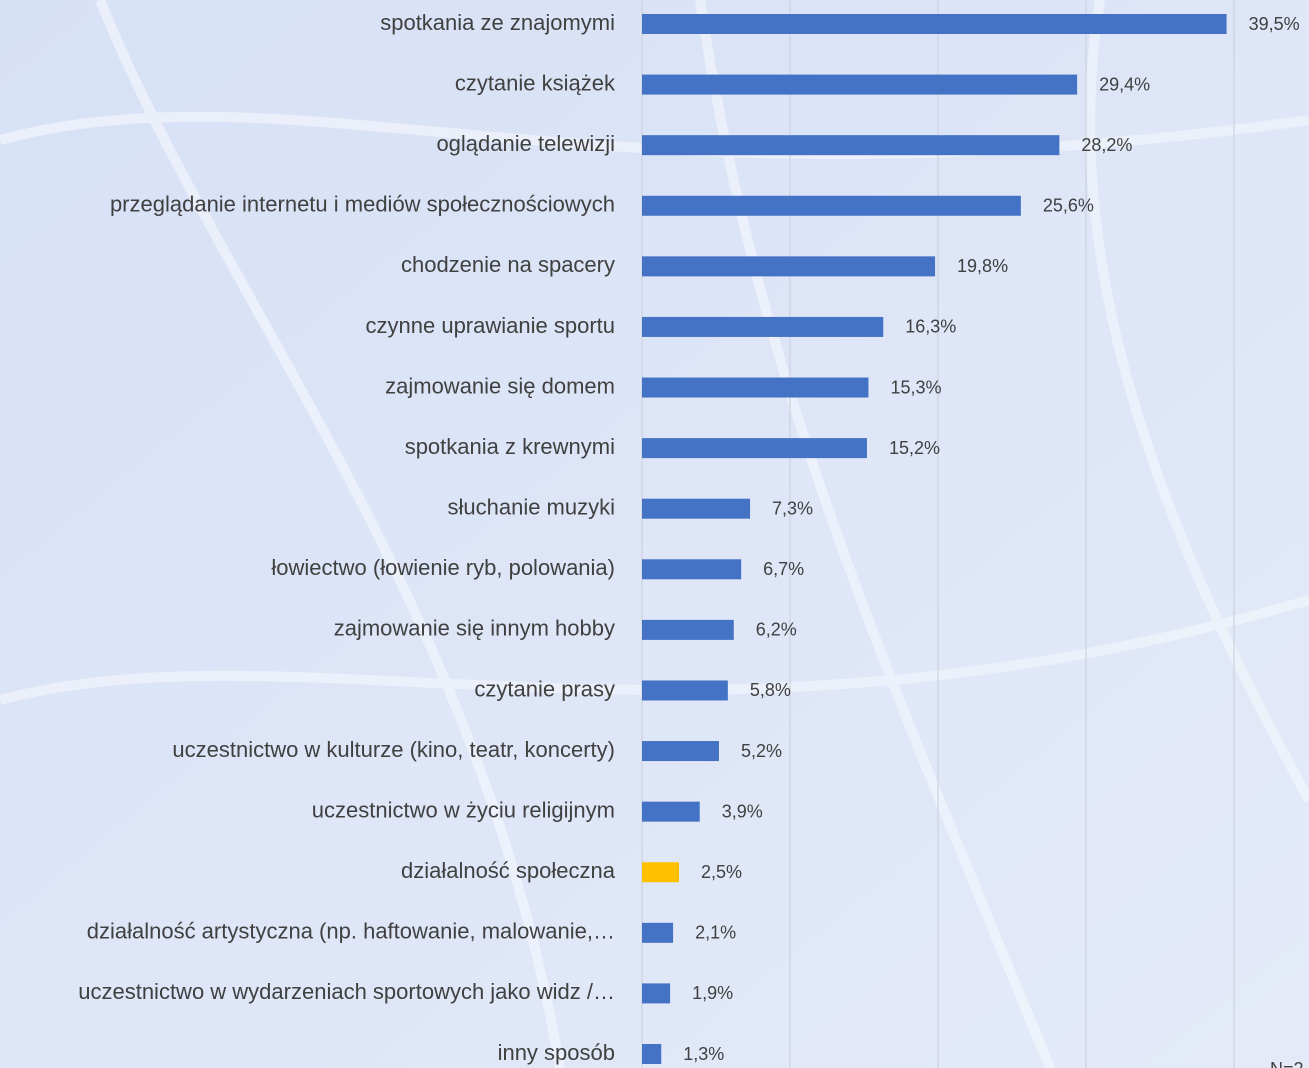 This screenshot has width=1309, height=1068. Describe the element at coordinates (703, 1054) in the screenshot. I see `value-label: 1,3%` at that location.